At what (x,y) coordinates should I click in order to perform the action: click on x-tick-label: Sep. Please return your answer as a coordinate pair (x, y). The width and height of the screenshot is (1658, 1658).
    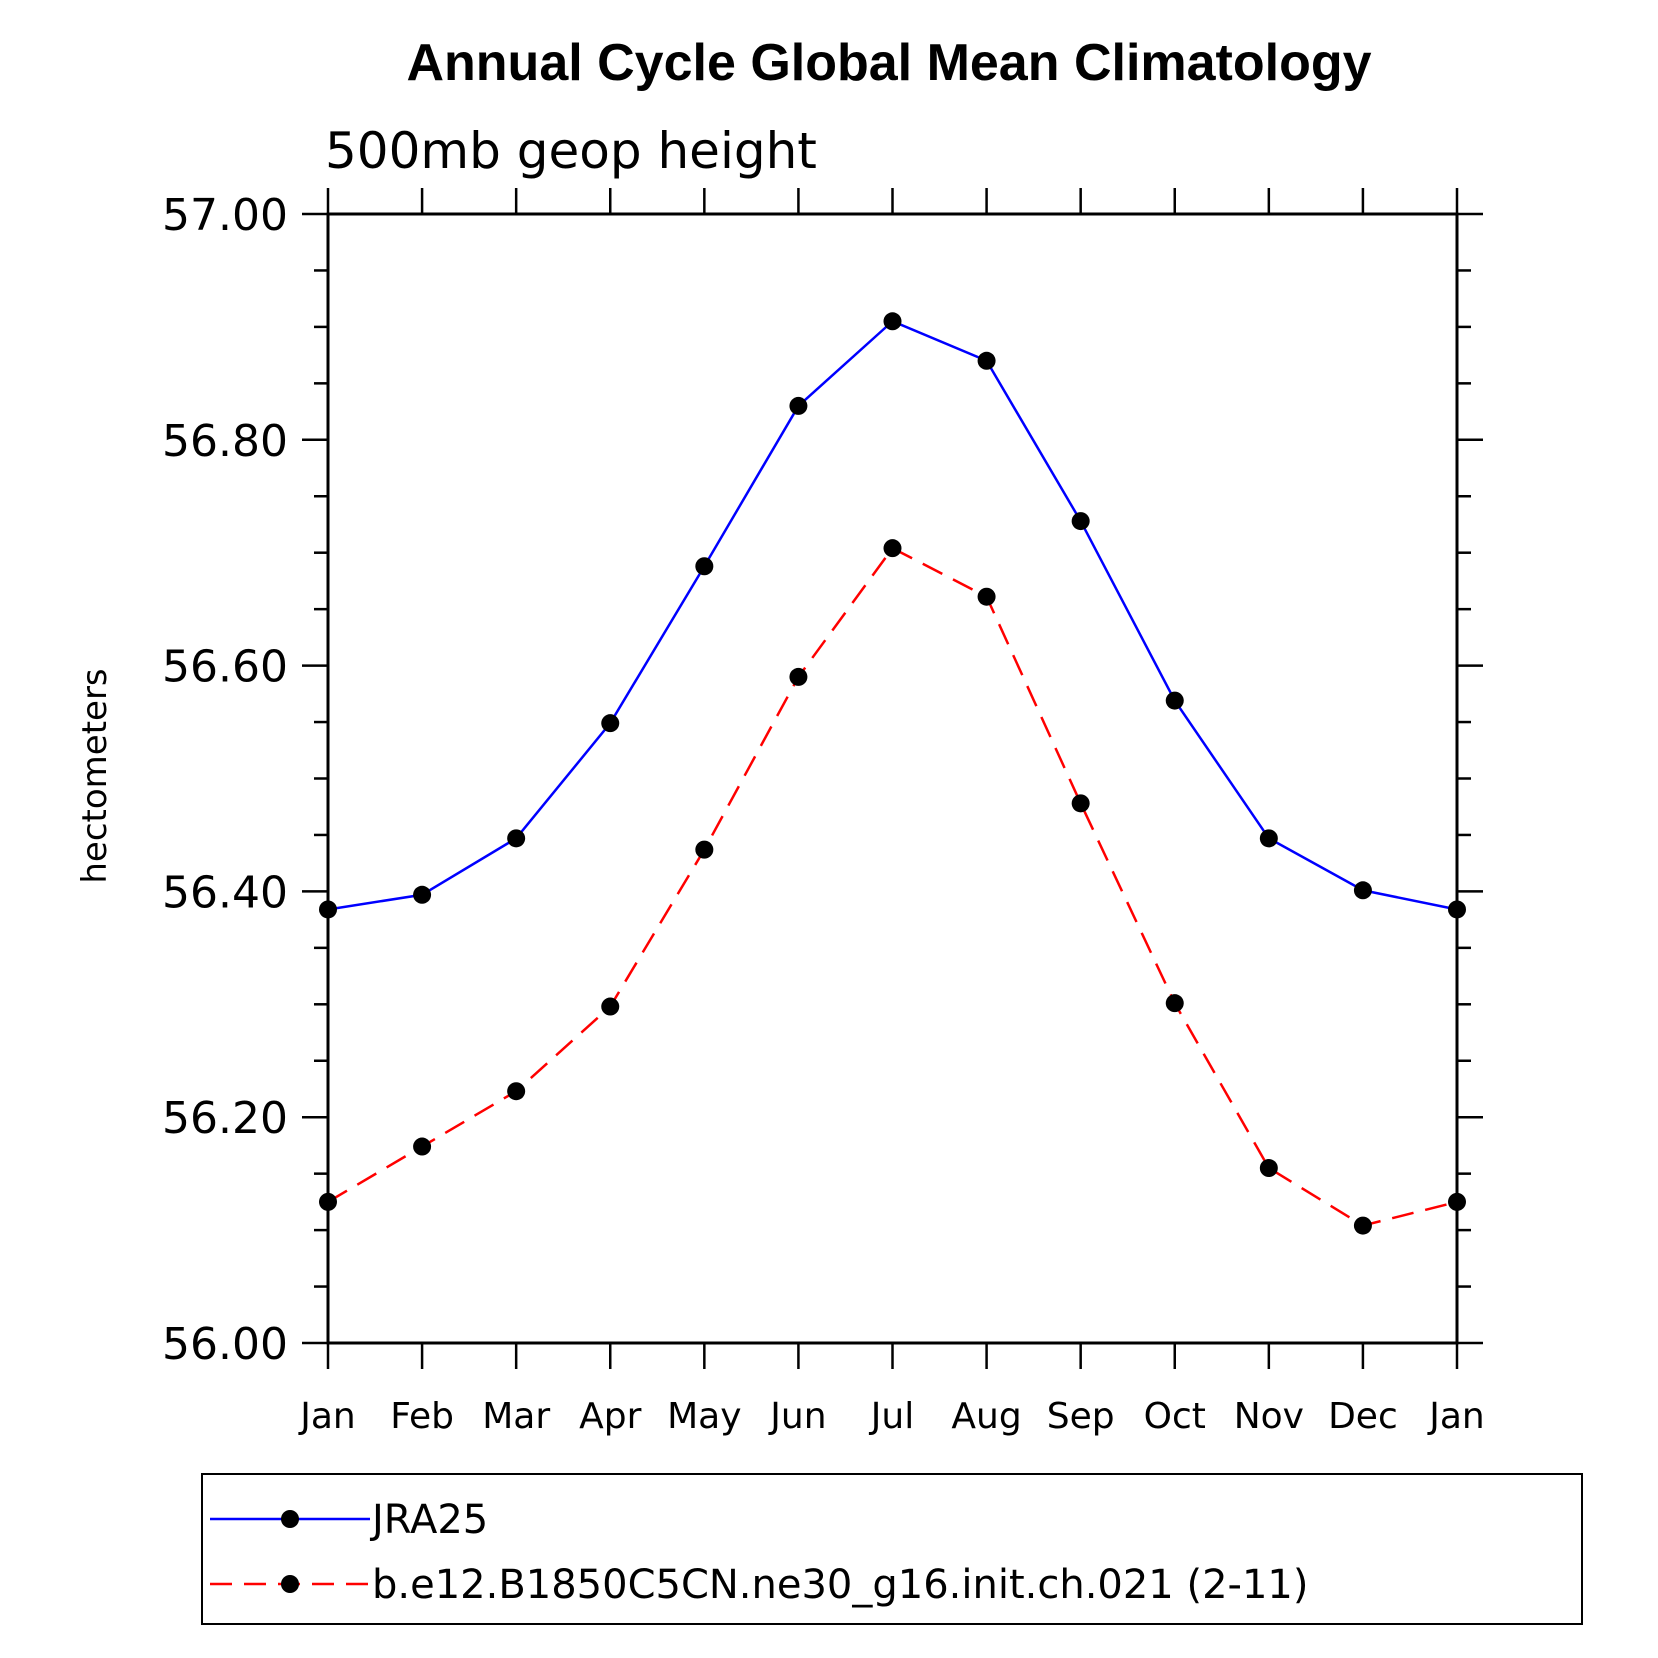
    Looking at the image, I should click on (1081, 1416).